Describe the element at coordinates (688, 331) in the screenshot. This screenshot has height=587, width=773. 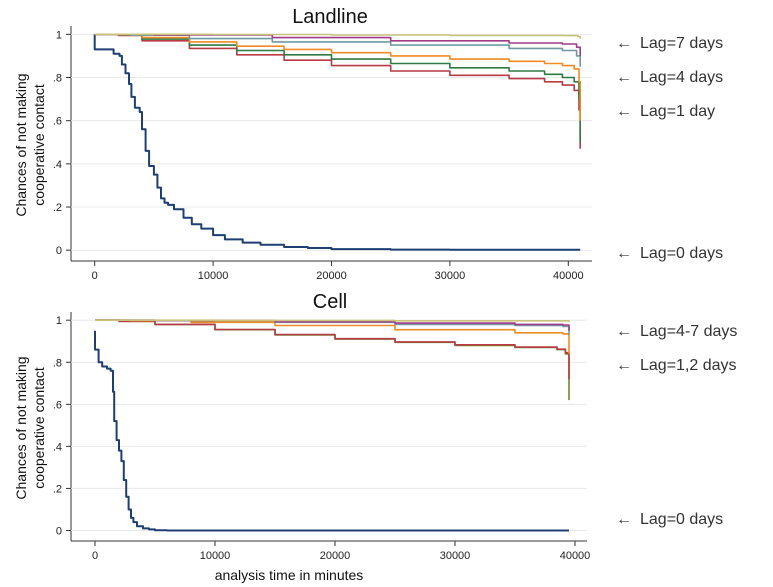
I see `lag-annotation: Lag=4-7 days` at that location.